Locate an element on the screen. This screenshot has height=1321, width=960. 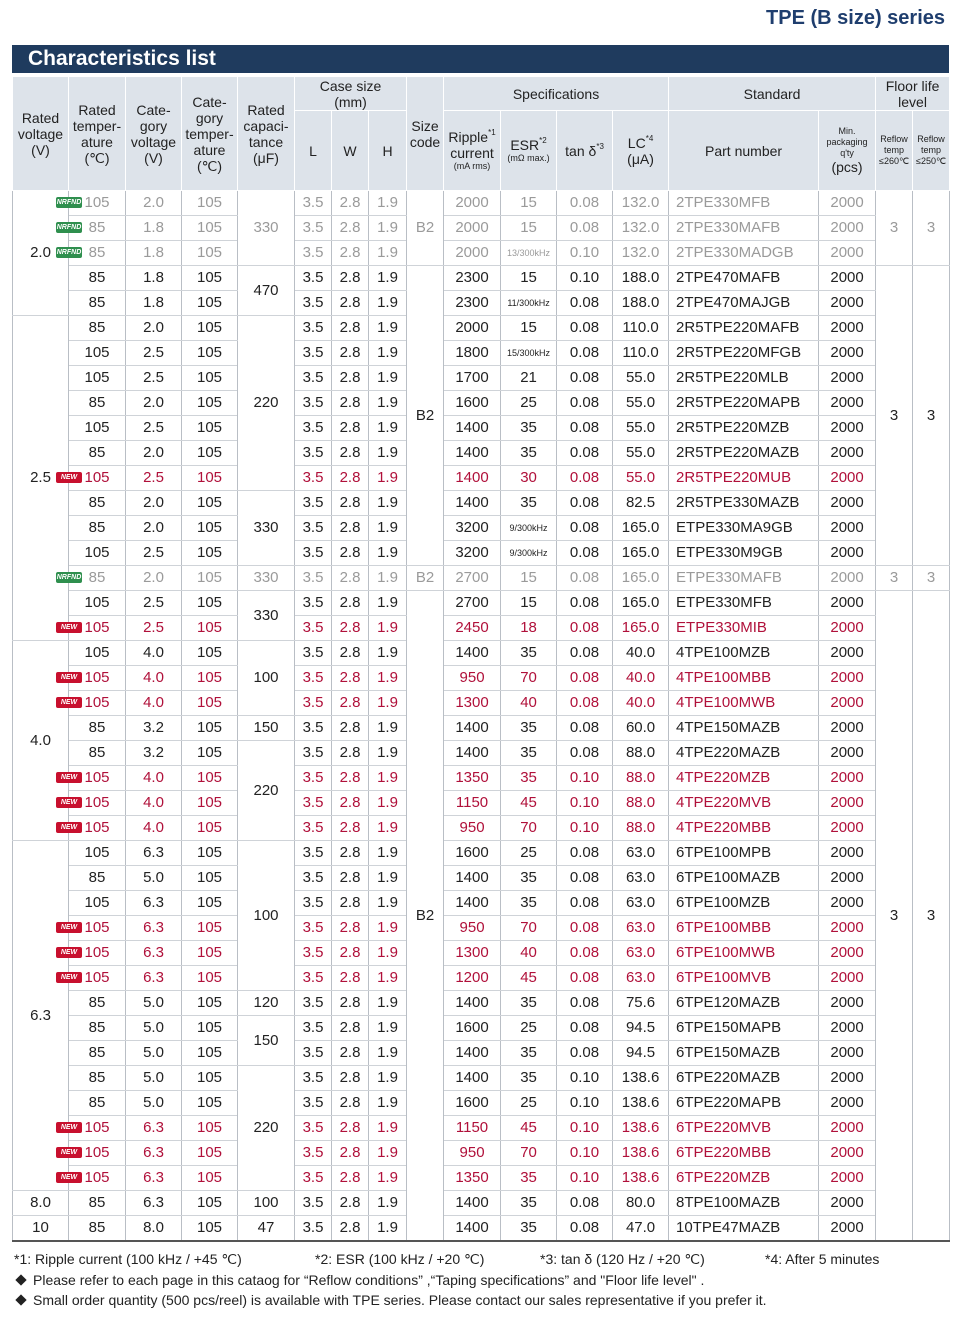
cell-text: 220 is located at coordinates (266, 402).